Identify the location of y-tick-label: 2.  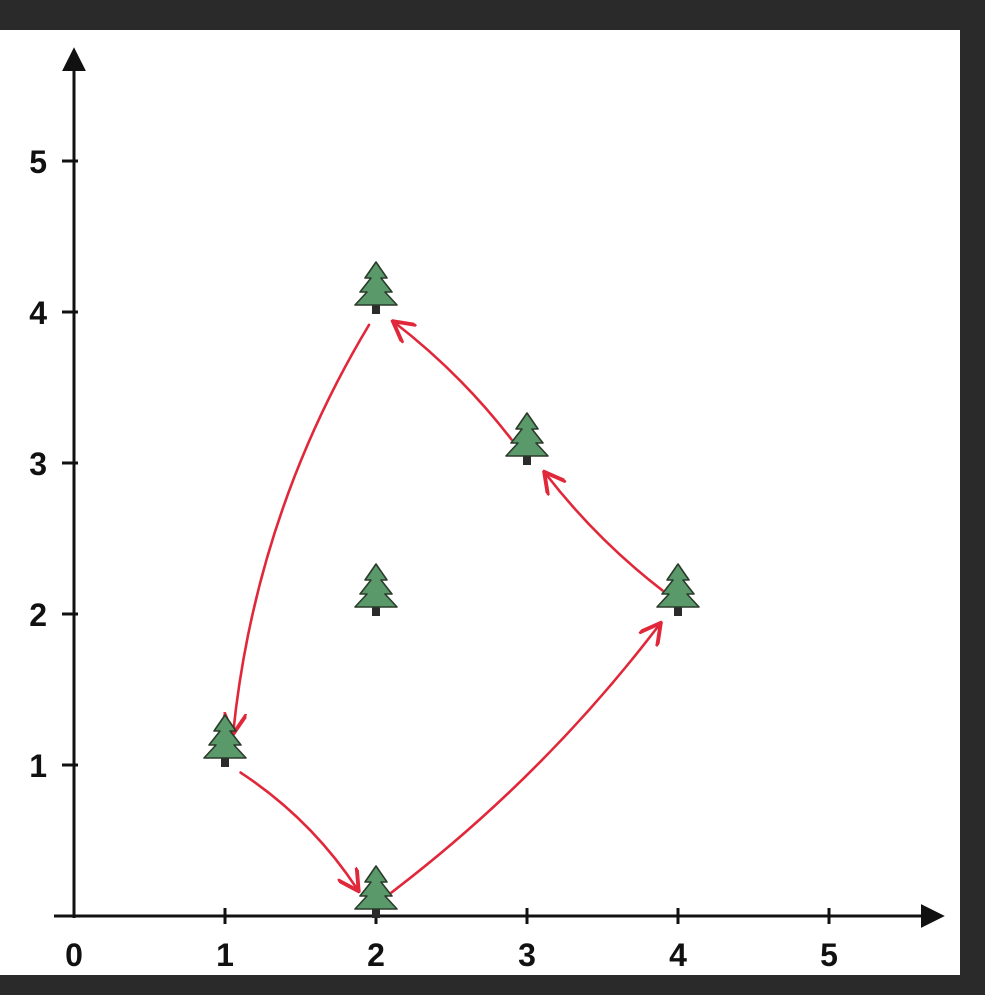
(38, 615).